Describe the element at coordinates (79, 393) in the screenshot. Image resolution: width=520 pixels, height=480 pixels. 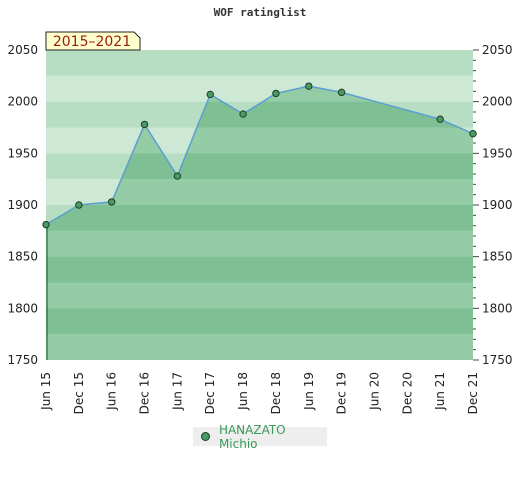
I see `x-tick-label: Dec 15` at that location.